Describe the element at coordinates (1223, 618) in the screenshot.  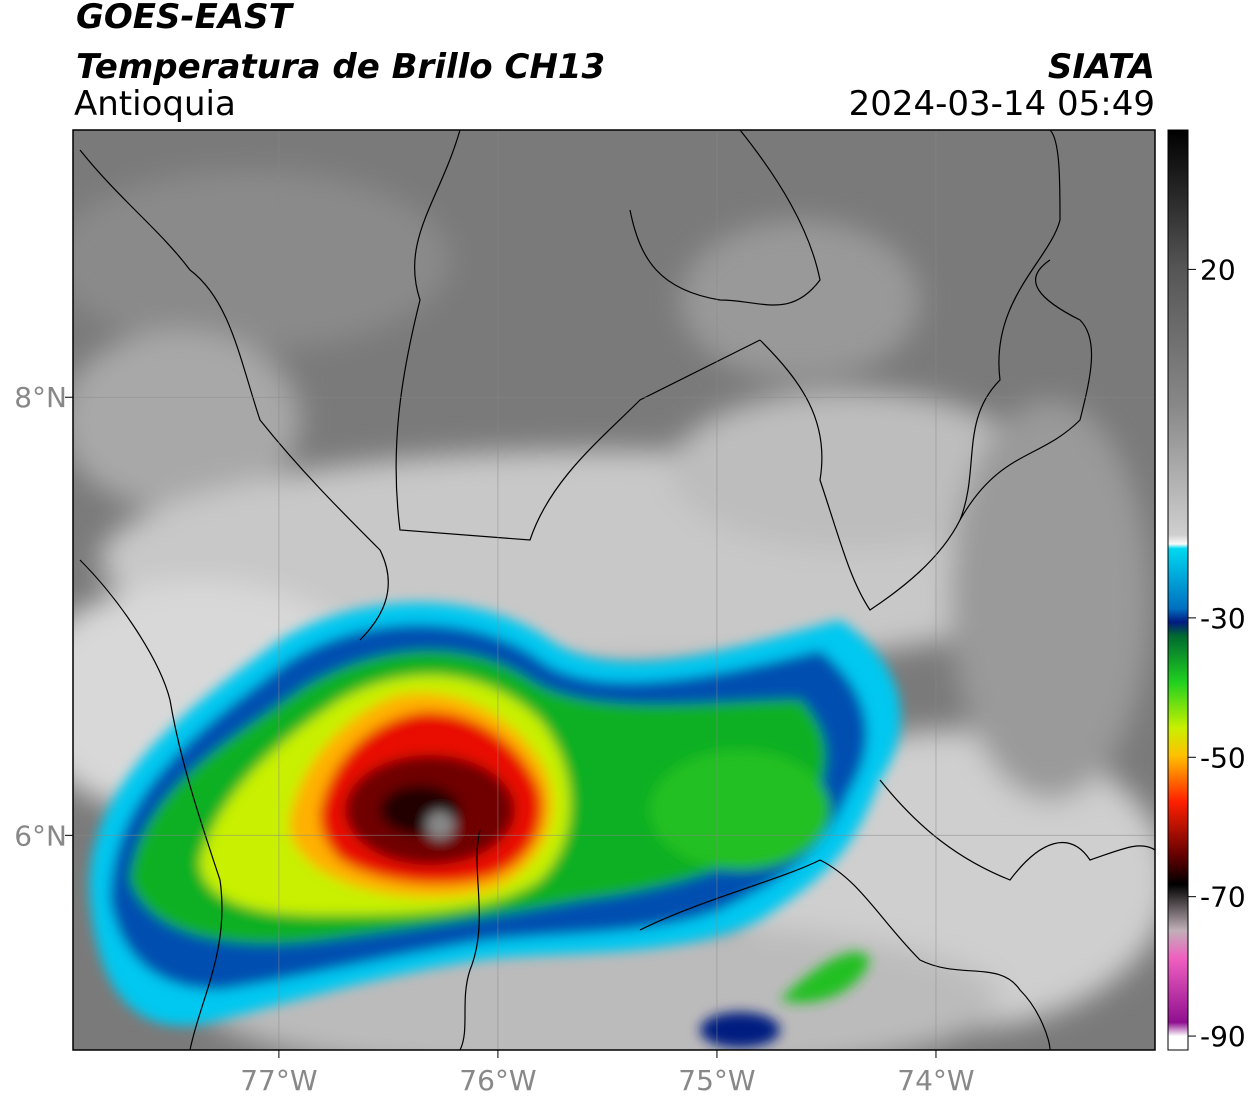
I see `colorbar-label: -30` at that location.